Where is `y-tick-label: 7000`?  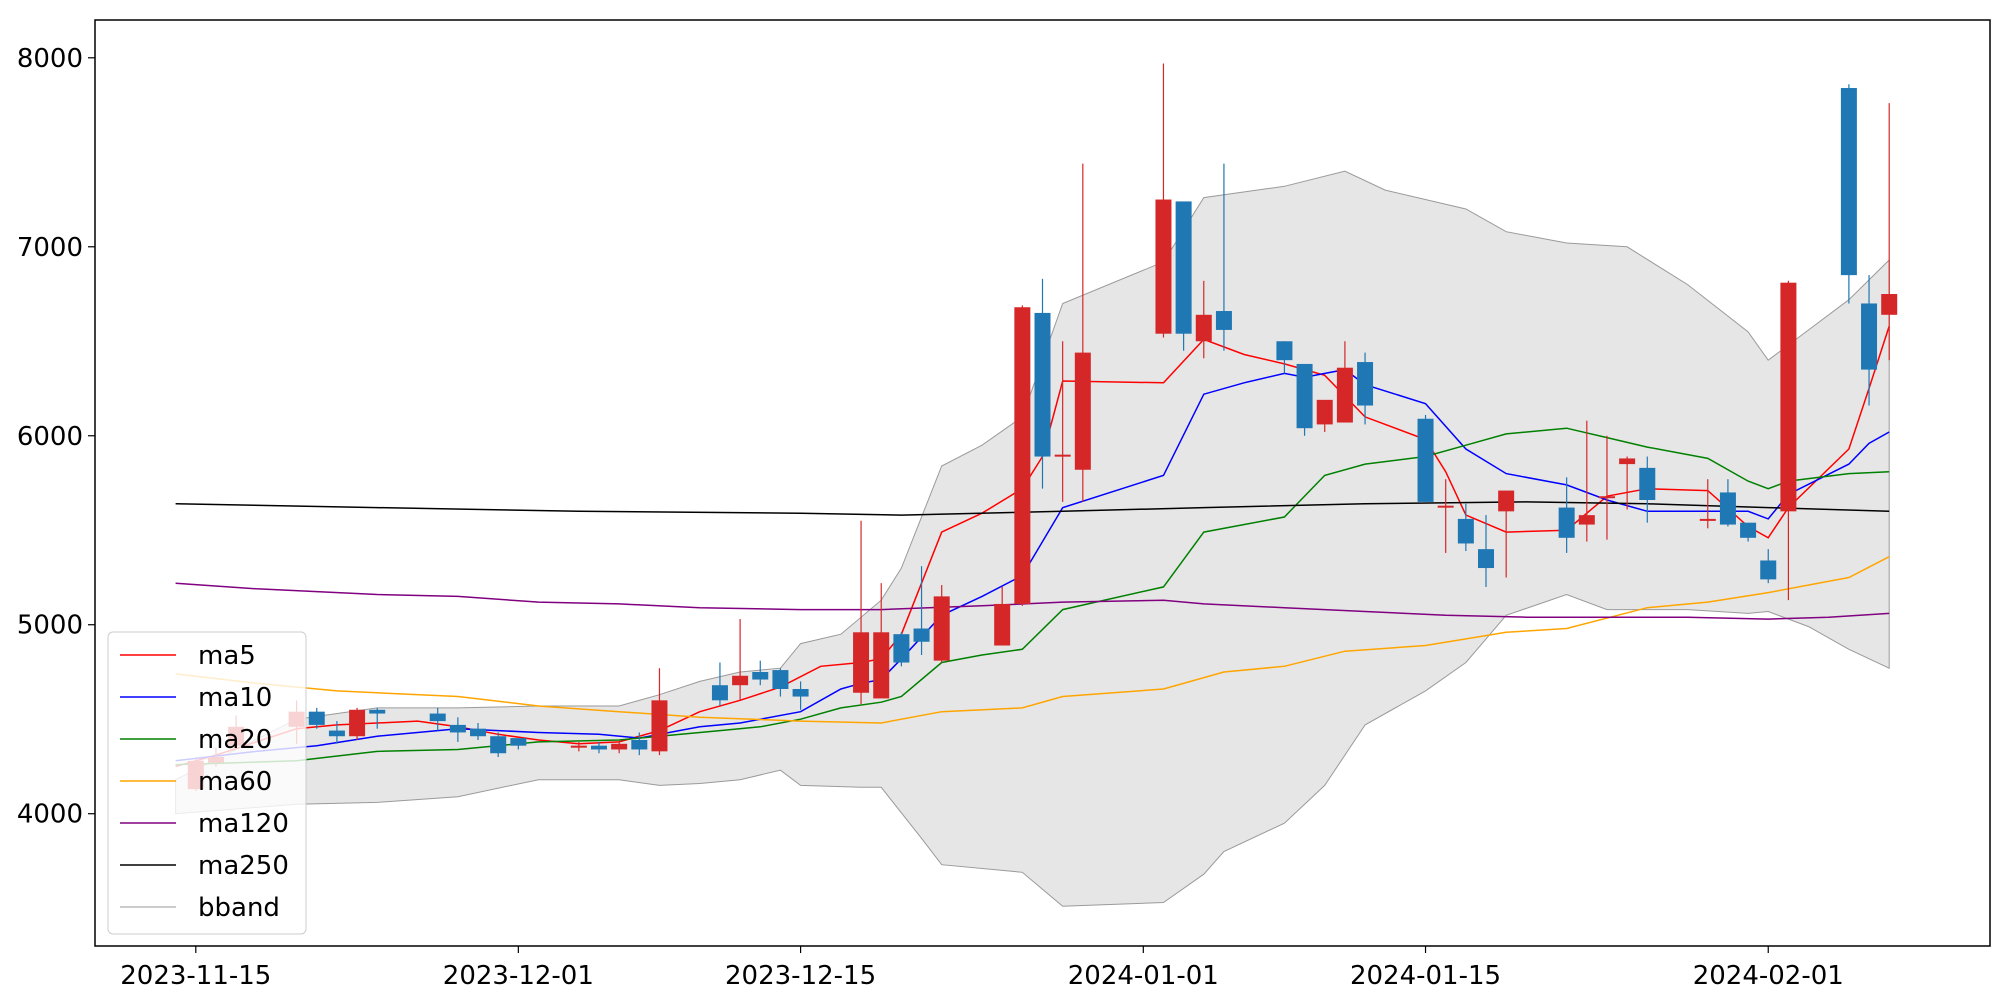 y-tick-label: 7000 is located at coordinates (50, 248).